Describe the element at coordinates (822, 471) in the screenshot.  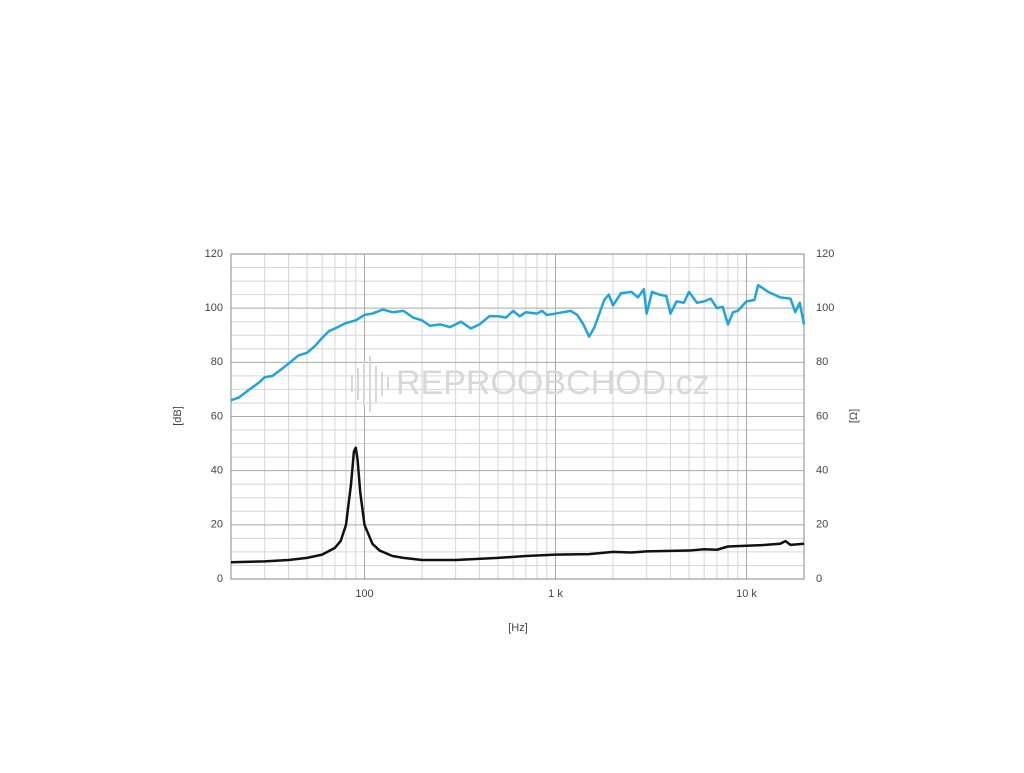
I see `y2-tick-label: 40` at that location.